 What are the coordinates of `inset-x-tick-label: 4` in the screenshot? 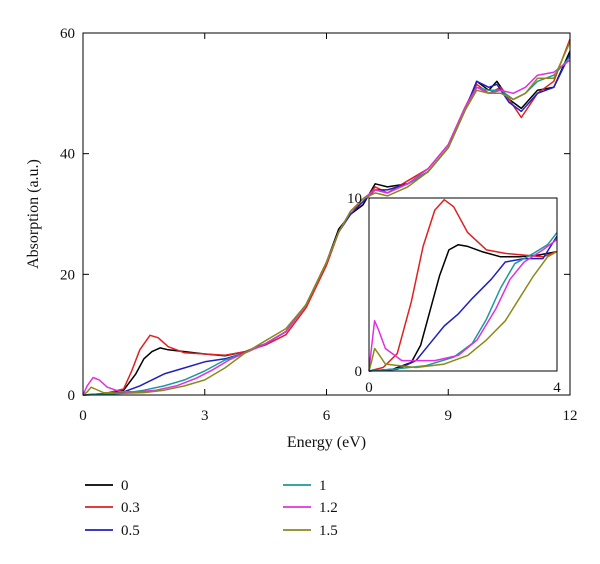 It's located at (557, 388).